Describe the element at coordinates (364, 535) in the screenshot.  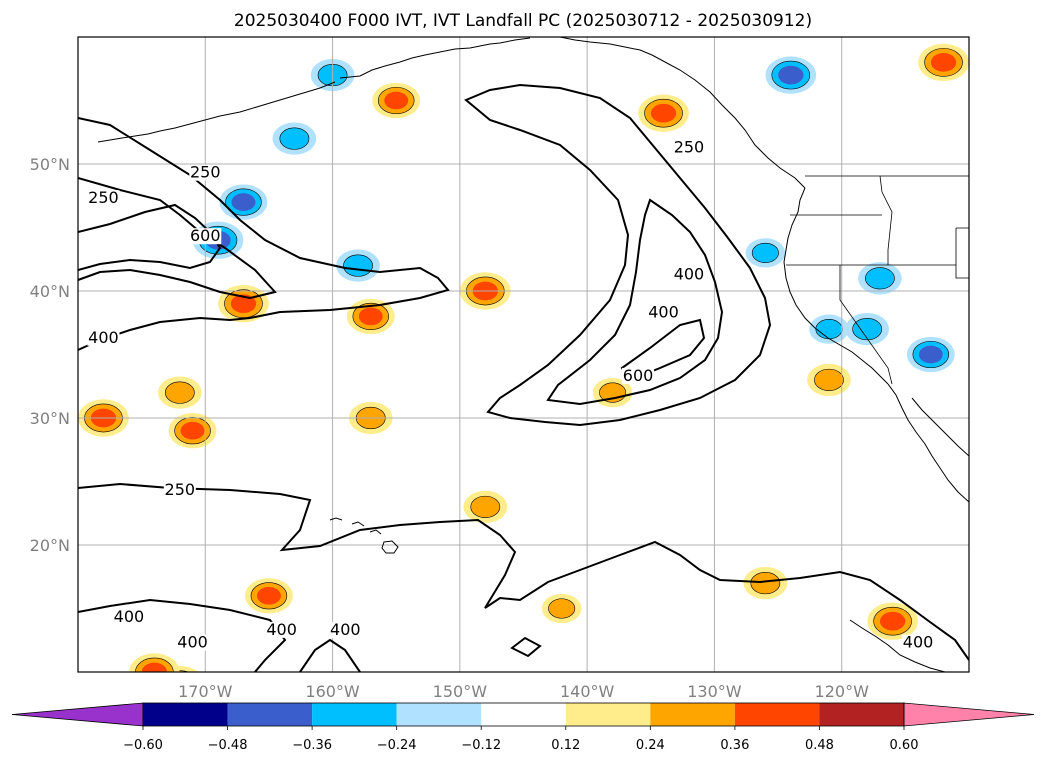
I see `hawaii-islands` at that location.